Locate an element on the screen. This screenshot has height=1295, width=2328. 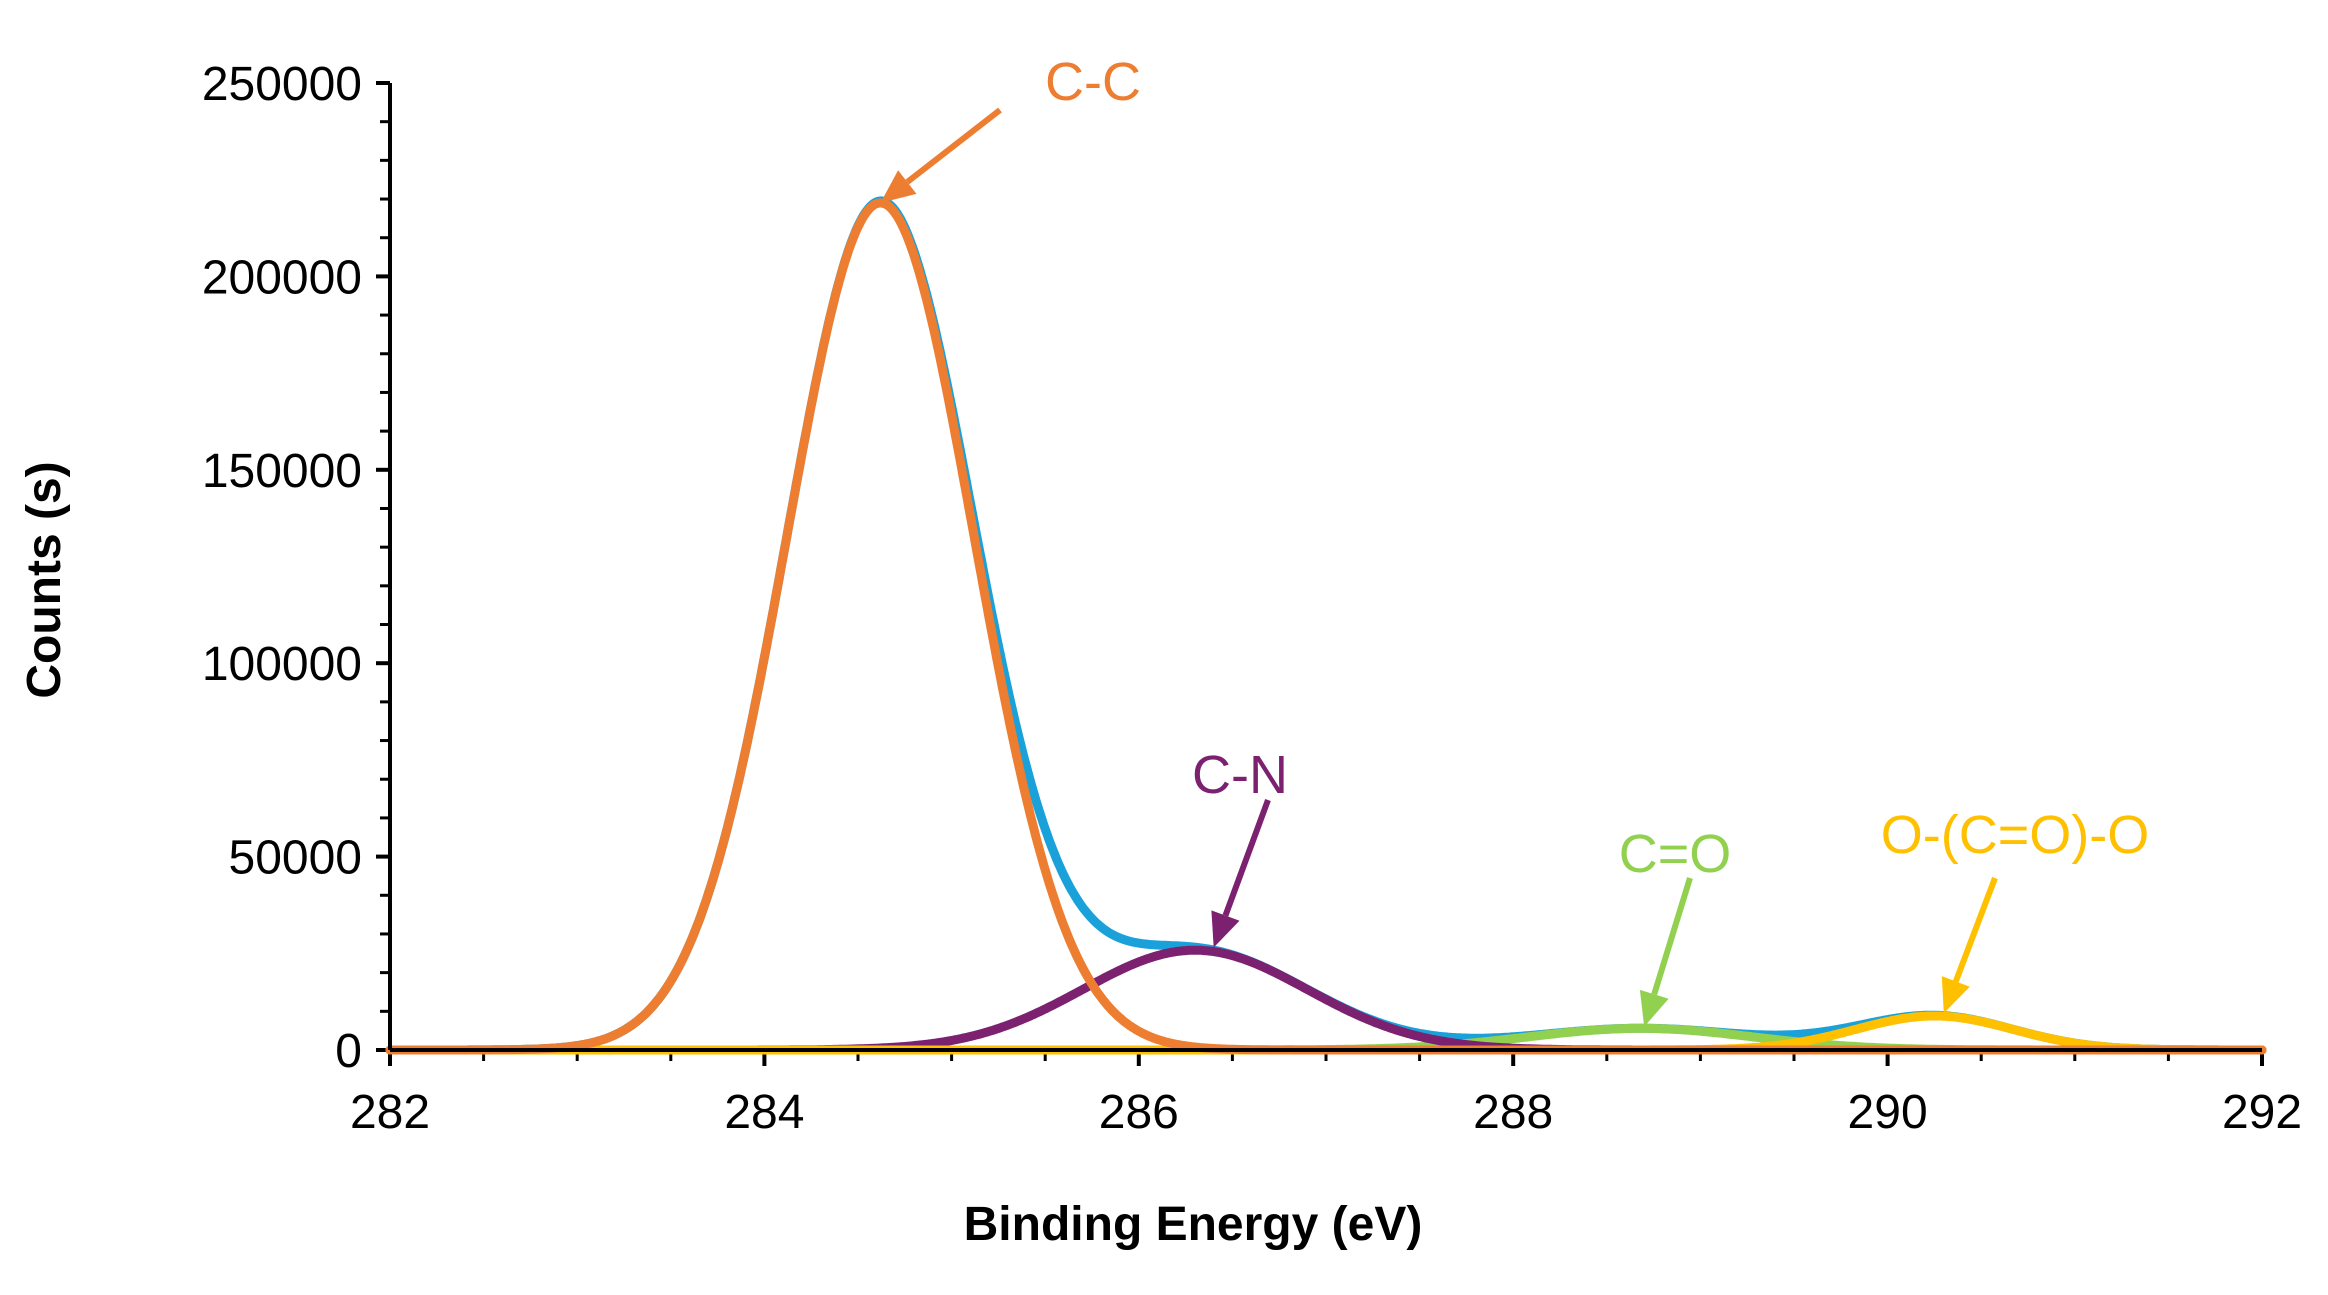
annotation-arrow-c-o is located at coordinates (1672, 936).